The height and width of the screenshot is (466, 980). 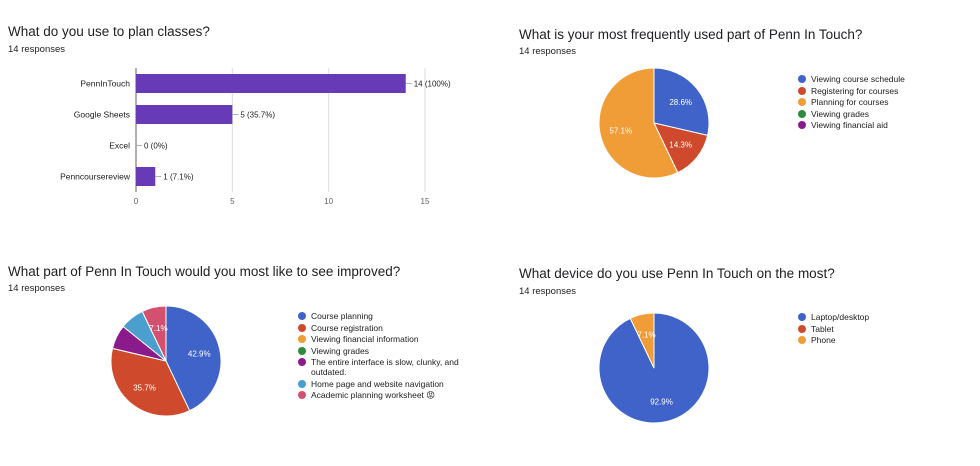 What do you see at coordinates (178, 177) in the screenshot?
I see `value-label: 1 (7.1%)` at bounding box center [178, 177].